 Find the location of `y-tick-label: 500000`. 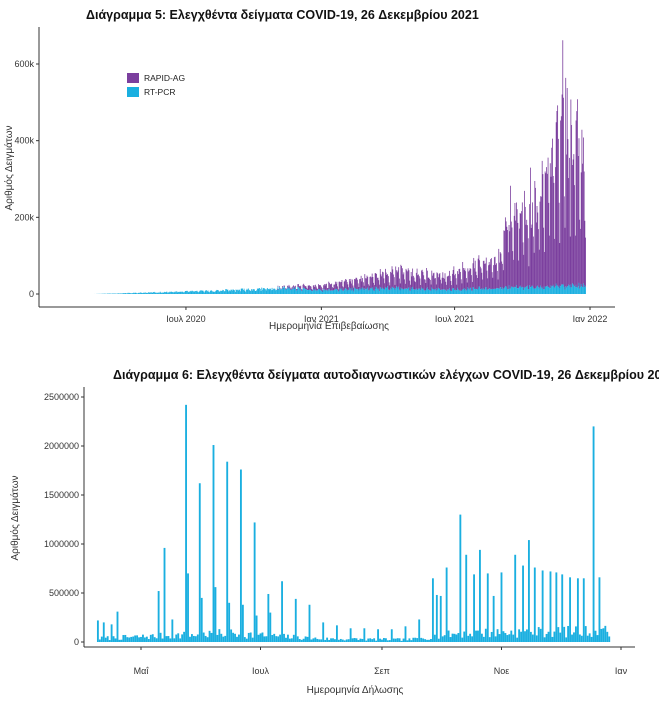

y-tick-label: 500000 is located at coordinates (64, 593).